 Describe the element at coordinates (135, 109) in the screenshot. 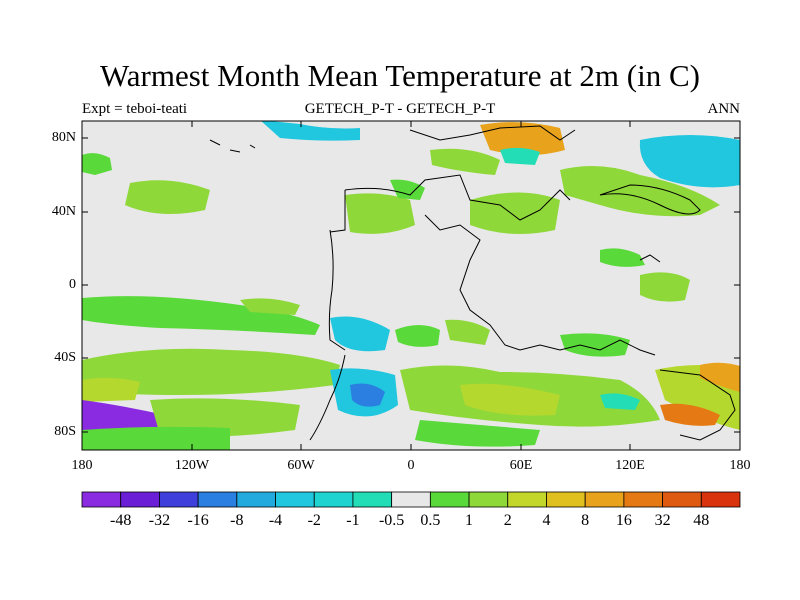

I see `experiment-label: Expt = teboi-teati` at that location.